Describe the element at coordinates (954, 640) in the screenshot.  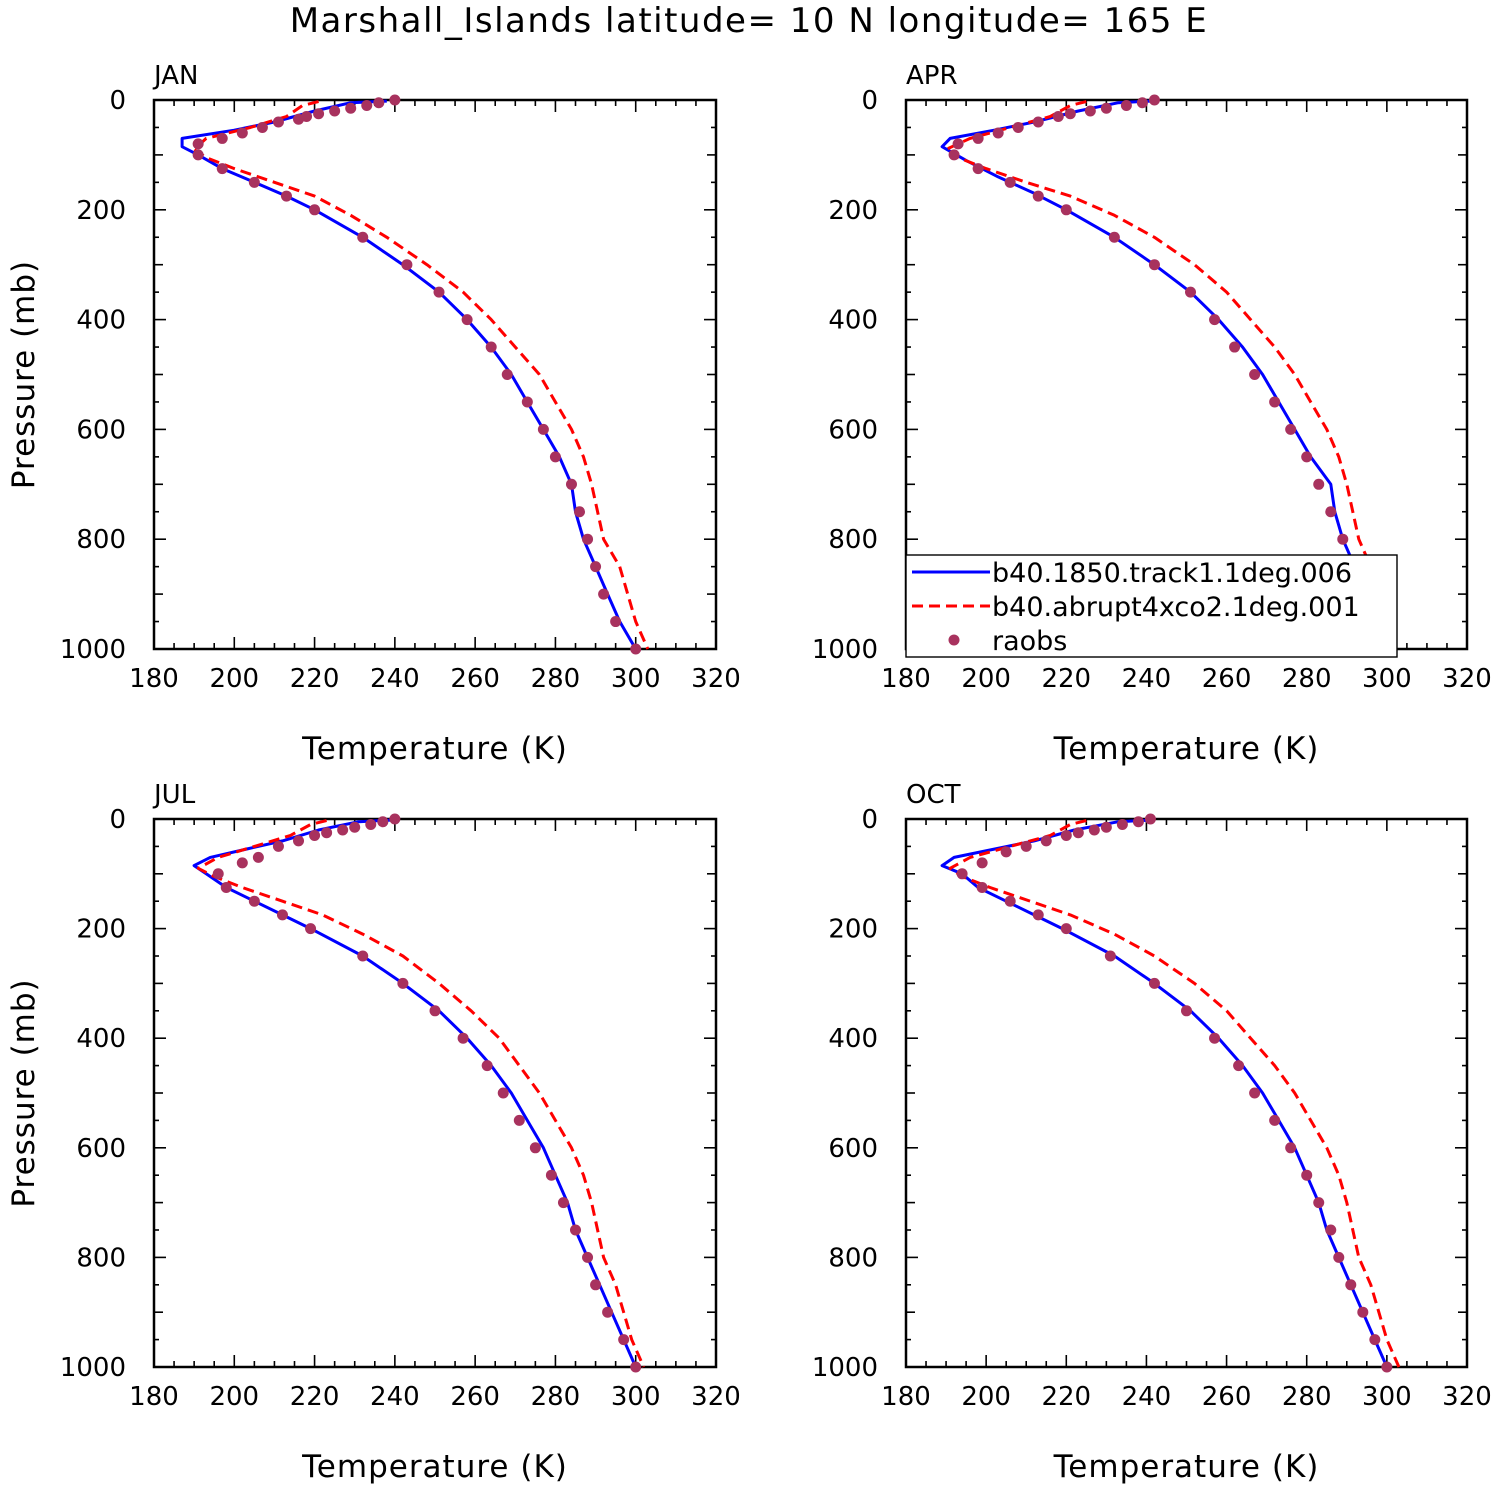
I see `legend-marker-raobs` at that location.